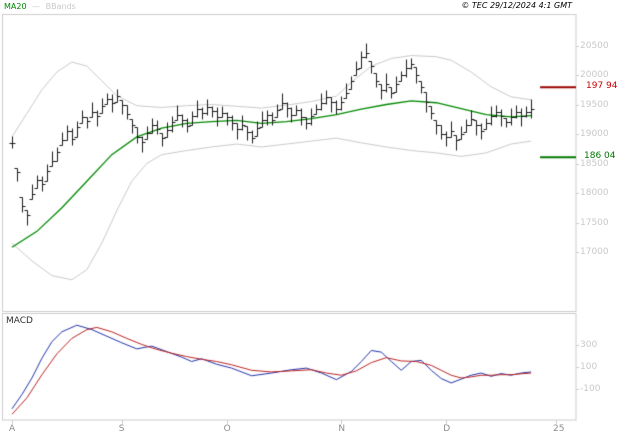 The width and height of the screenshot is (627, 440). I want to click on month-axis-label: O, so click(227, 429).